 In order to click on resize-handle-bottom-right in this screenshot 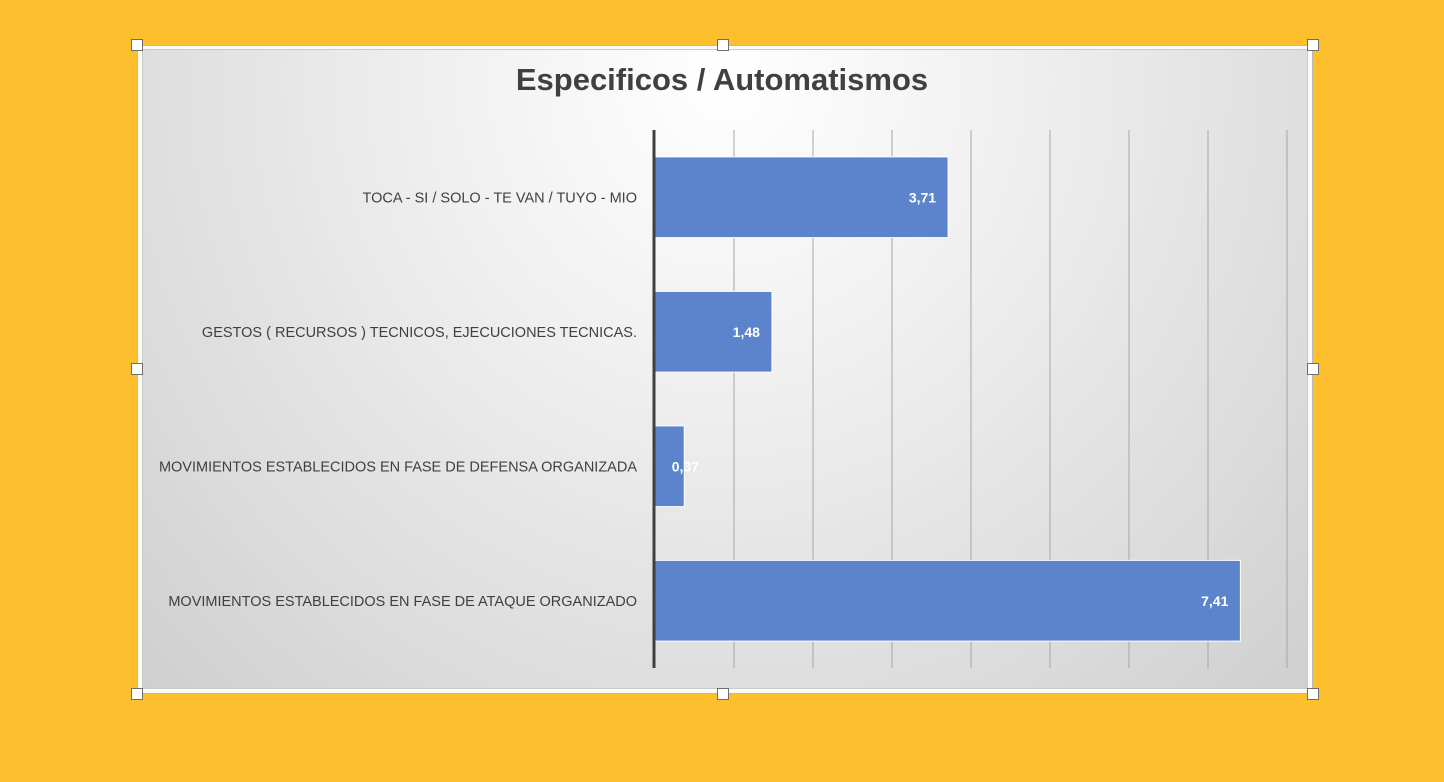, I will do `click(1313, 694)`.